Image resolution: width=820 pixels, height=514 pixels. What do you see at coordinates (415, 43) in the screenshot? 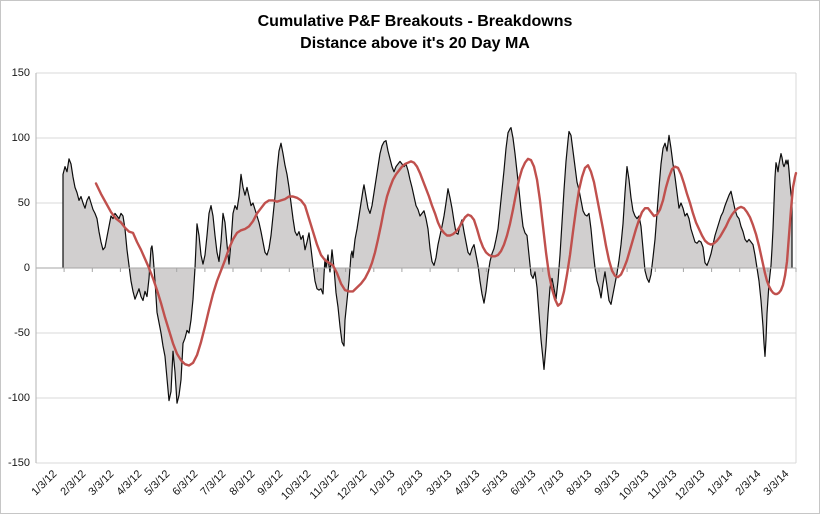
I see `chart-title-line2: Distance above it's 20 Day MA` at bounding box center [415, 43].